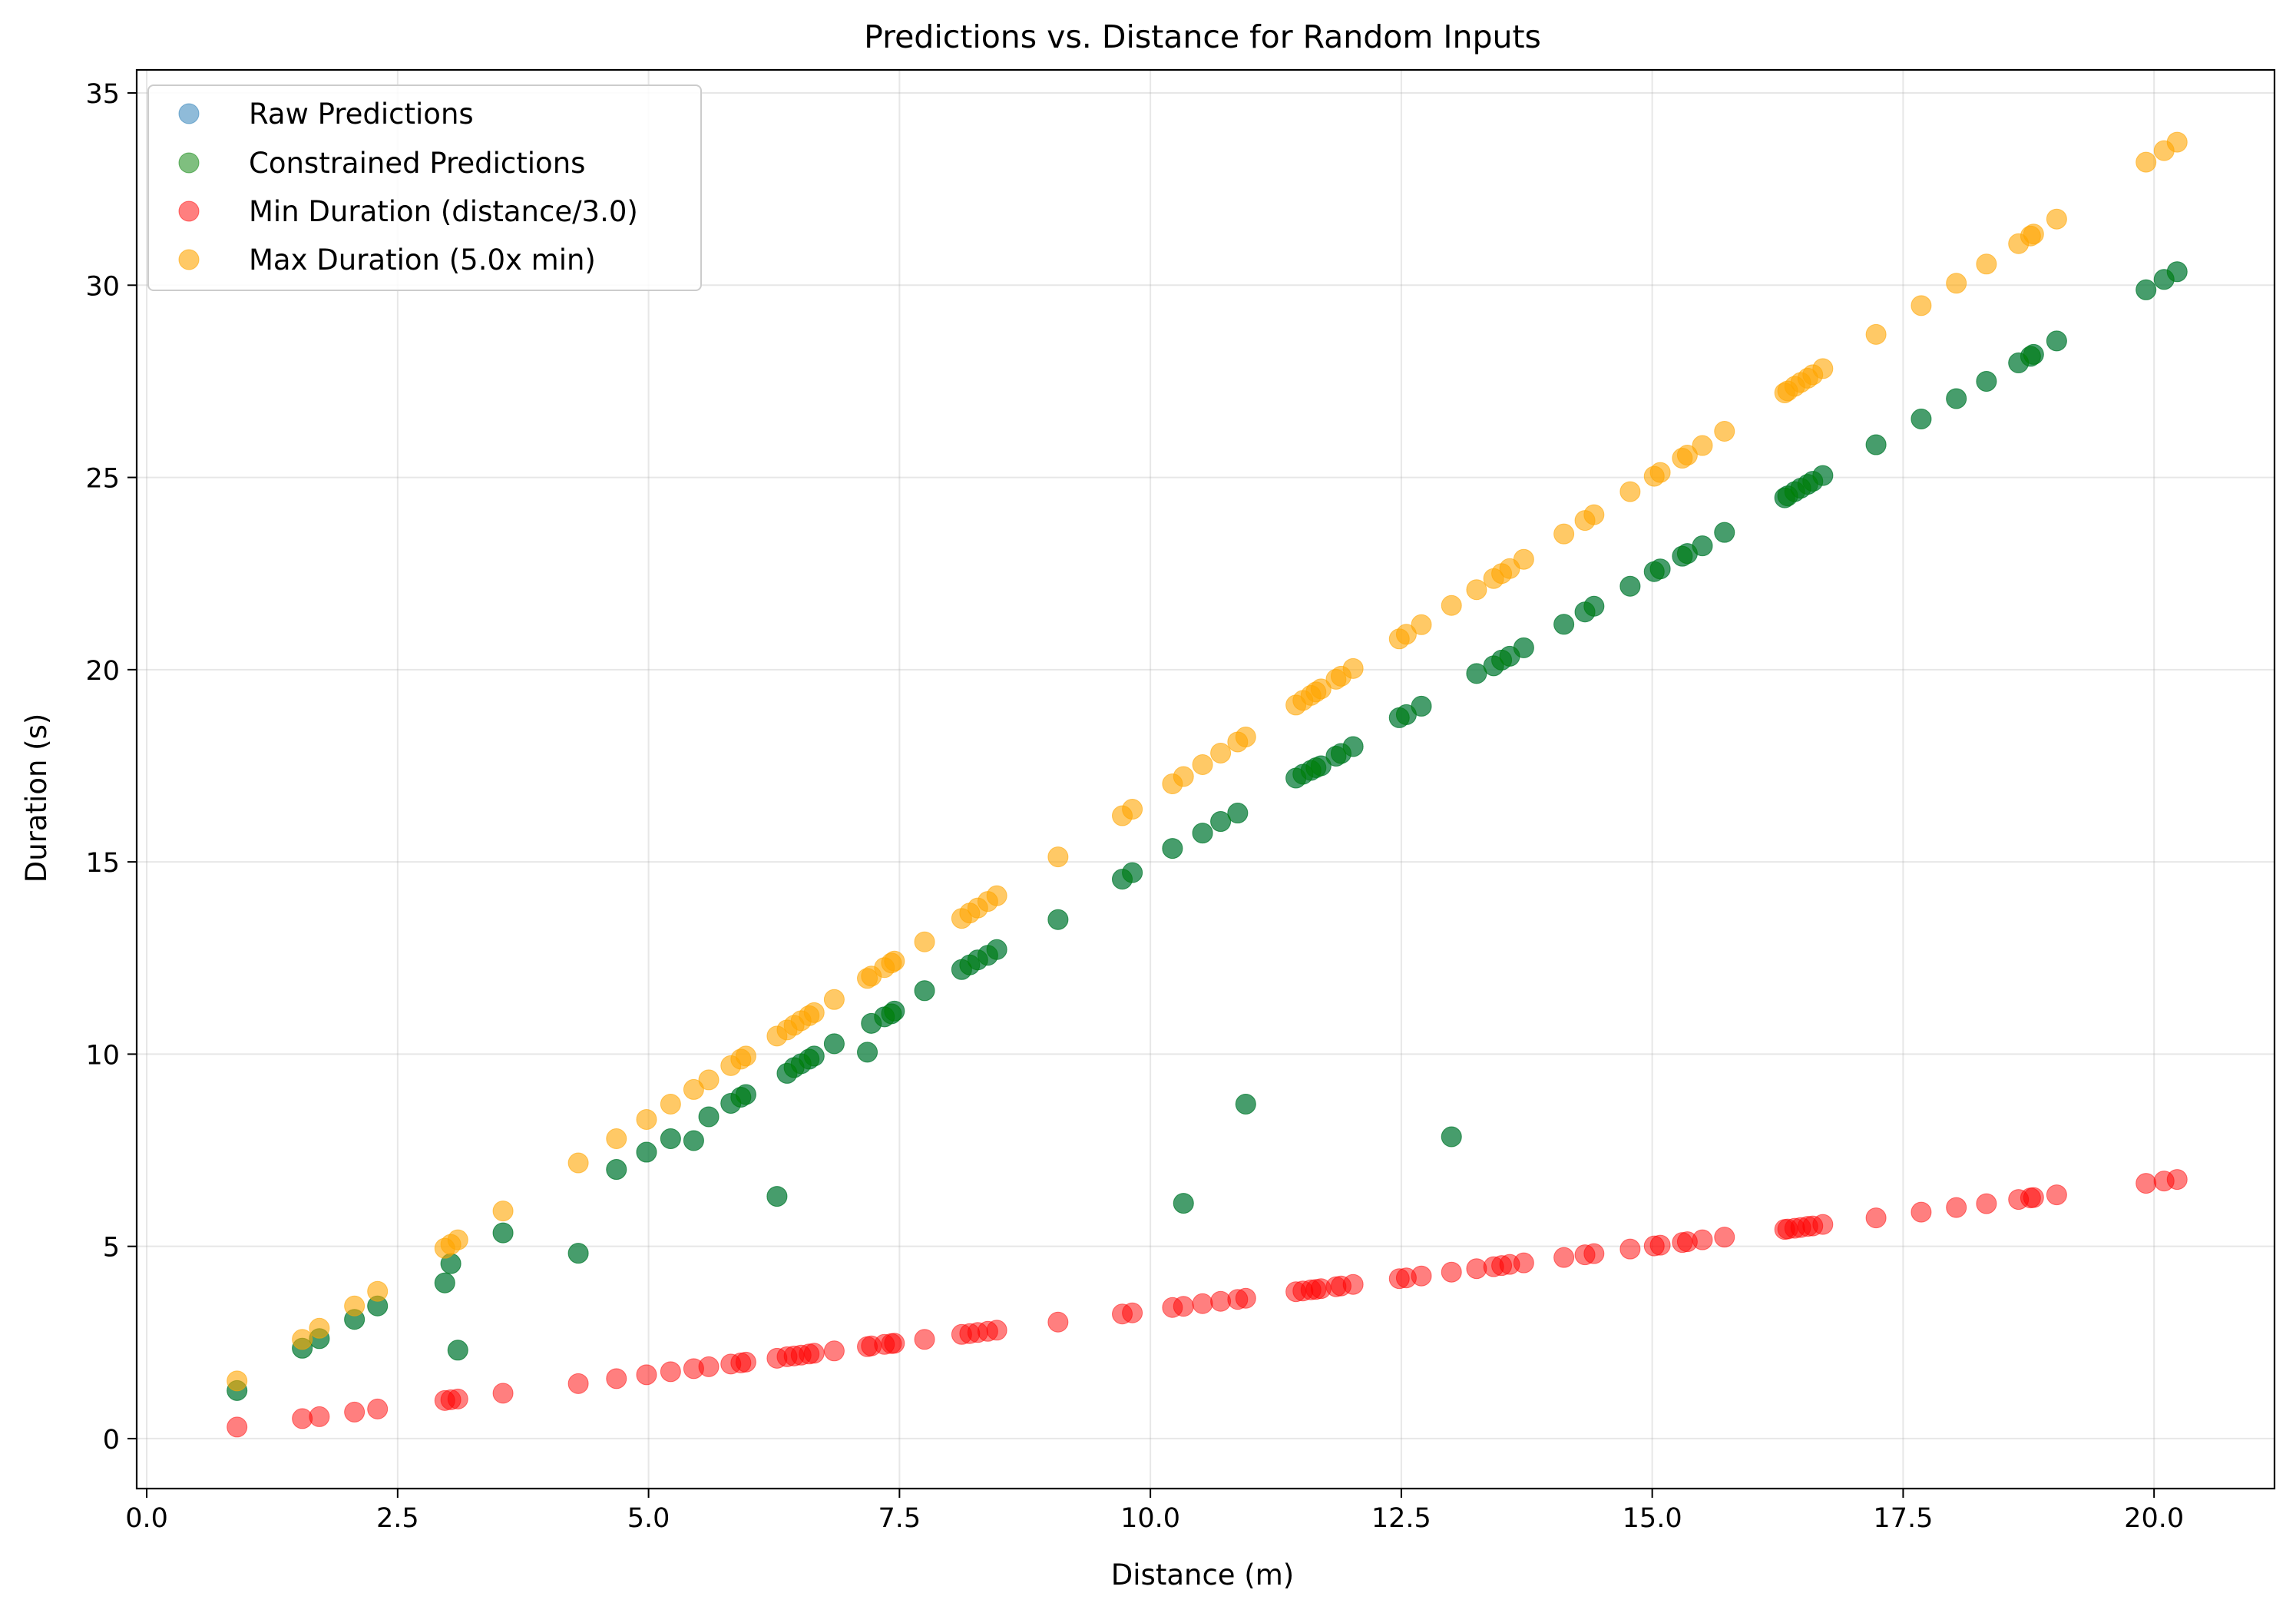  What do you see at coordinates (417, 163) in the screenshot?
I see `legend-label-constrained-predictions: Constrained Predictions` at bounding box center [417, 163].